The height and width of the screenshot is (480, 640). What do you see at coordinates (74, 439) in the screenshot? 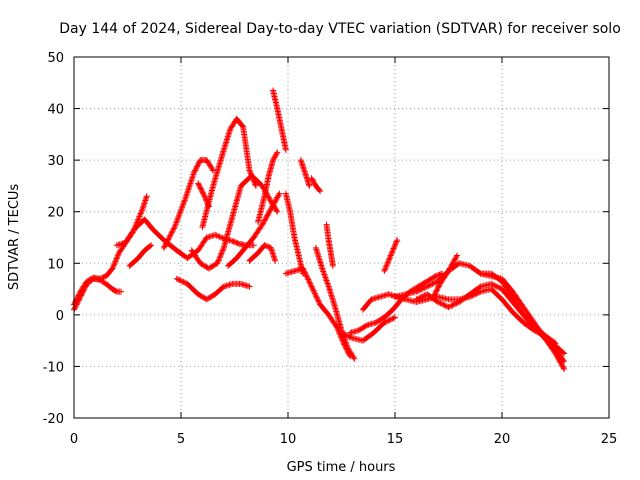
I see `x-tick-label: 0` at bounding box center [74, 439].